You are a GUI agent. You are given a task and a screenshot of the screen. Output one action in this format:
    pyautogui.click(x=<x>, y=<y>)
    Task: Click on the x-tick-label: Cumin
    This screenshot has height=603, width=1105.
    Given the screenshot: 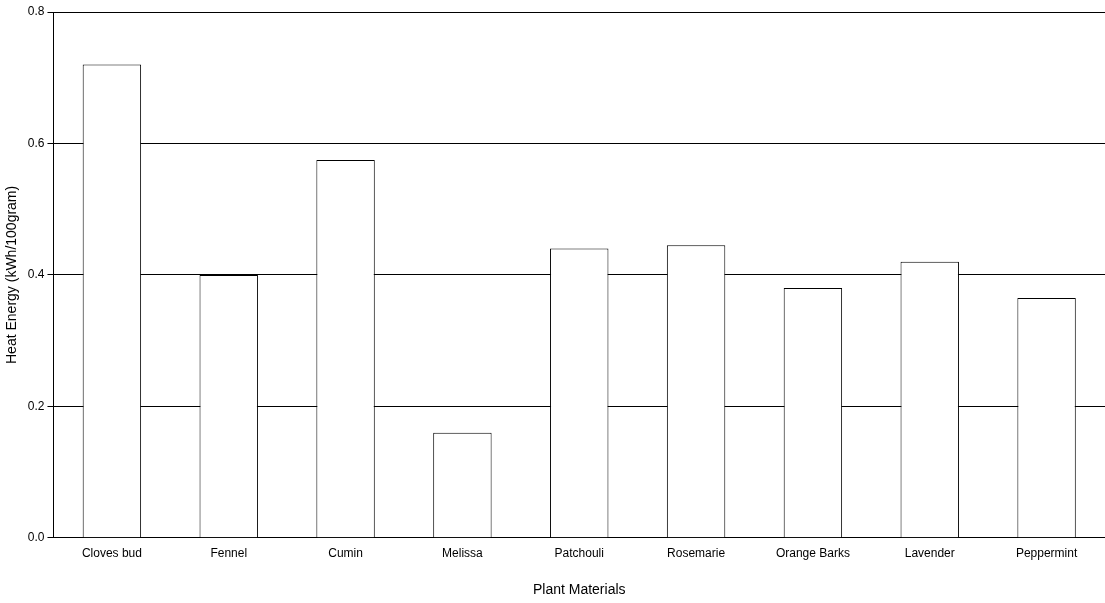 What is the action you would take?
    pyautogui.click(x=345, y=553)
    